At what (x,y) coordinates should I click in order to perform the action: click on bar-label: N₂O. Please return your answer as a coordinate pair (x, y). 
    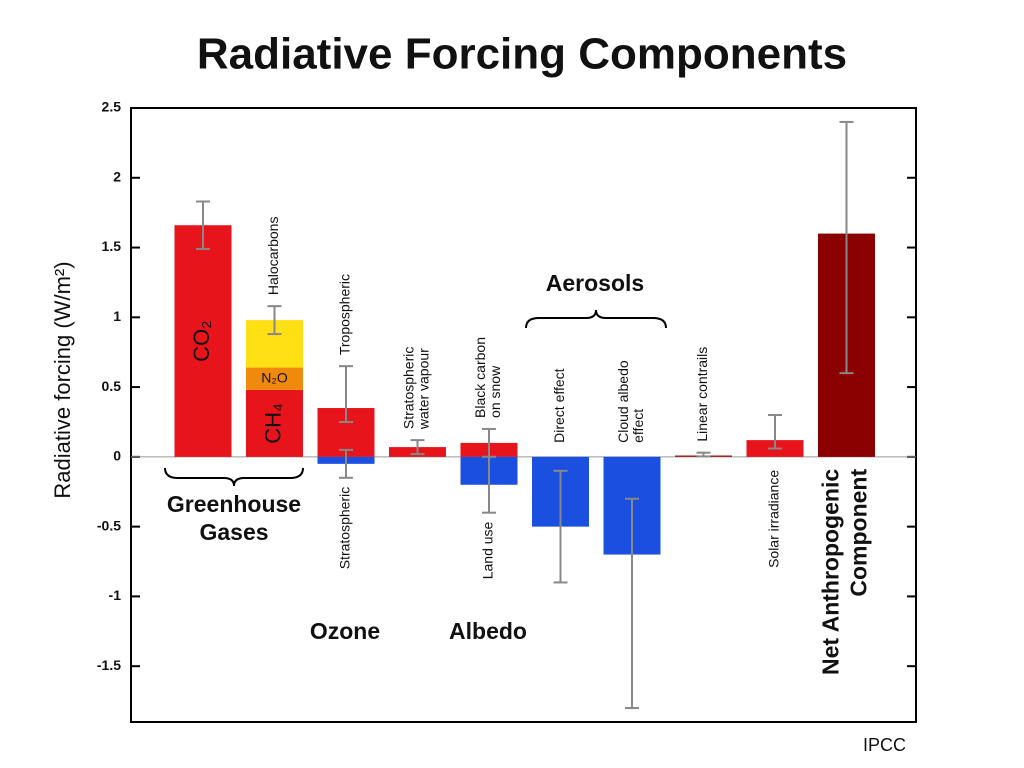
    Looking at the image, I should click on (274, 377).